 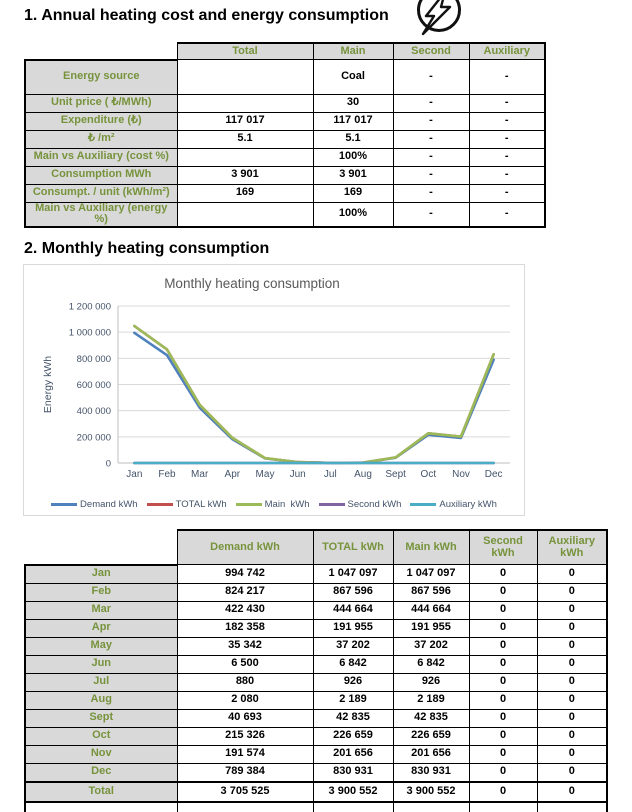 I want to click on cell-value: 444 664, so click(x=431, y=610).